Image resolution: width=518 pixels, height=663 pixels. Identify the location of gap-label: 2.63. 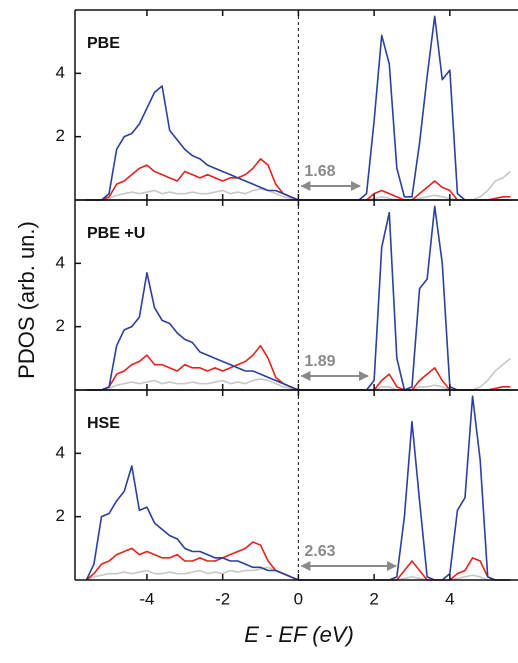
(319, 551).